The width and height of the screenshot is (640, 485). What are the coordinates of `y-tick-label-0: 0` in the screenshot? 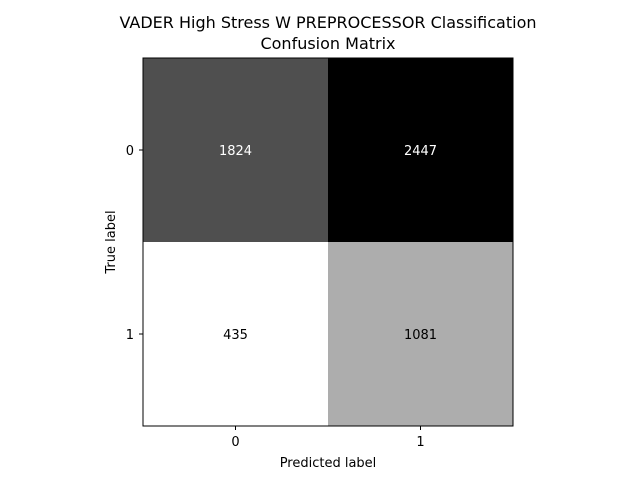 It's located at (130, 151).